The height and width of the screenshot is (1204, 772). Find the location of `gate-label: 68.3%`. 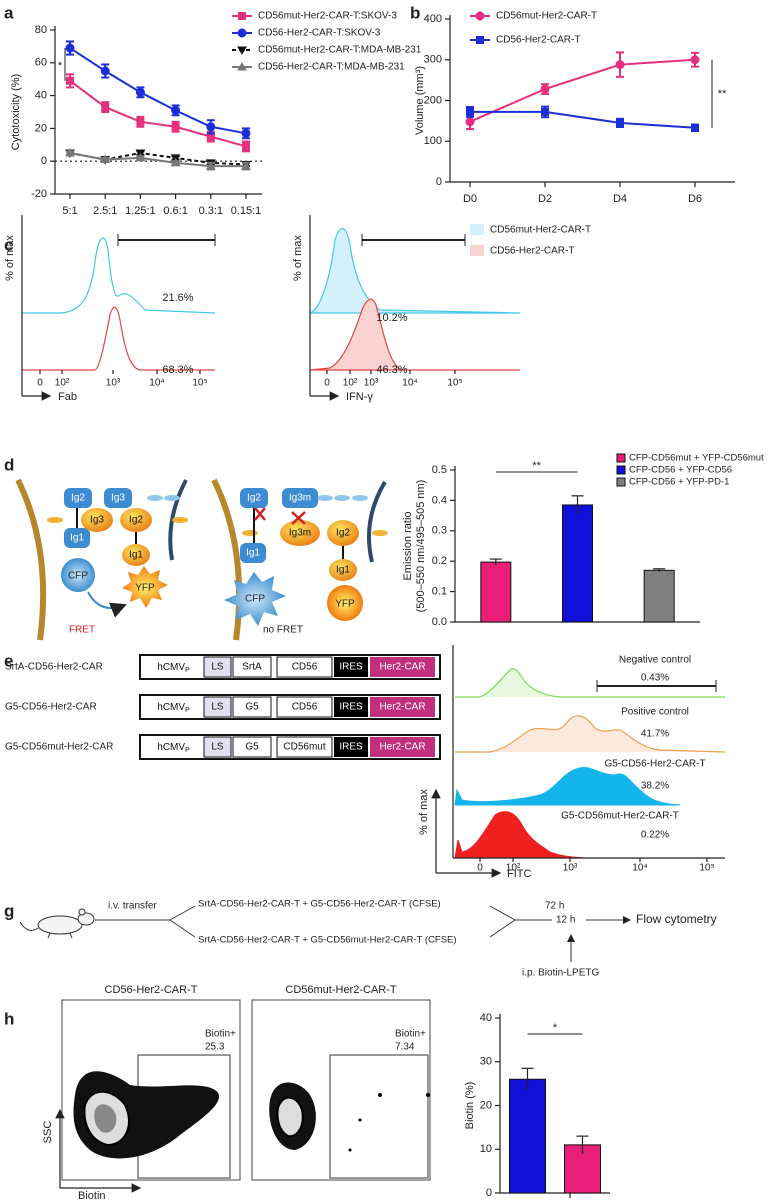

gate-label: 68.3% is located at coordinates (177, 370).